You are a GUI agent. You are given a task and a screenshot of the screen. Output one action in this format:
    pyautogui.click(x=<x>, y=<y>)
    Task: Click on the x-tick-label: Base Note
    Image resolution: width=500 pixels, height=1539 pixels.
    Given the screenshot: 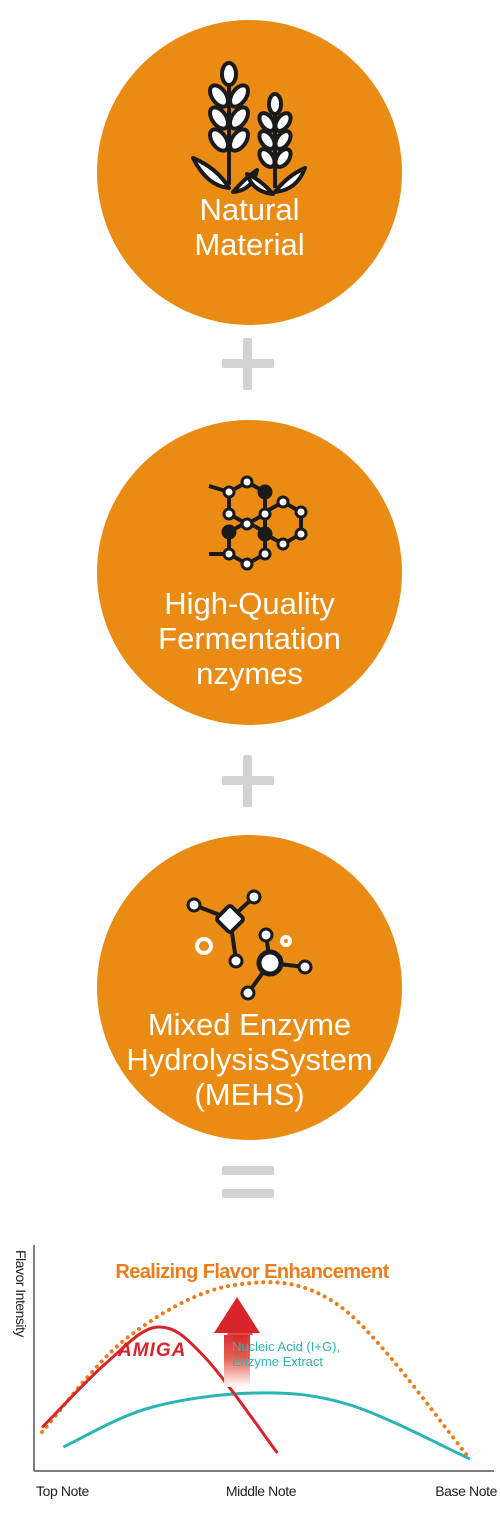 What is the action you would take?
    pyautogui.click(x=466, y=1491)
    